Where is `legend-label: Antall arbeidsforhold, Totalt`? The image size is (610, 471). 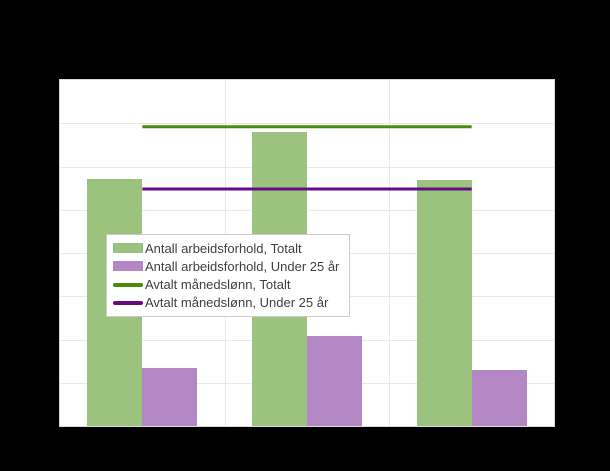 legend-label: Antall arbeidsforhold, Totalt is located at coordinates (223, 248).